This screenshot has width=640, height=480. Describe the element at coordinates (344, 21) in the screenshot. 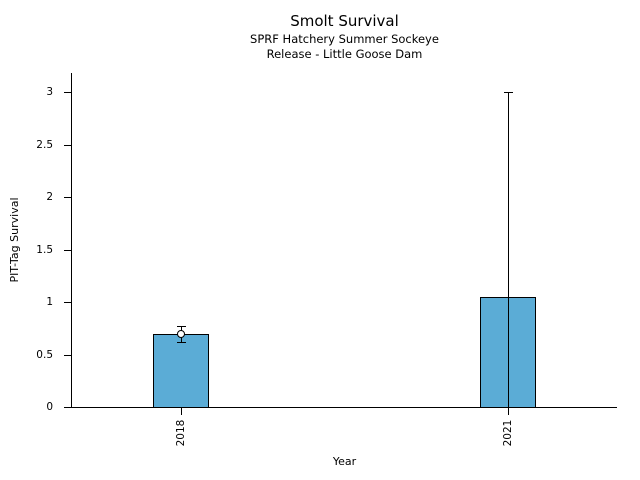

I see `chart-title: Smolt Survival` at that location.